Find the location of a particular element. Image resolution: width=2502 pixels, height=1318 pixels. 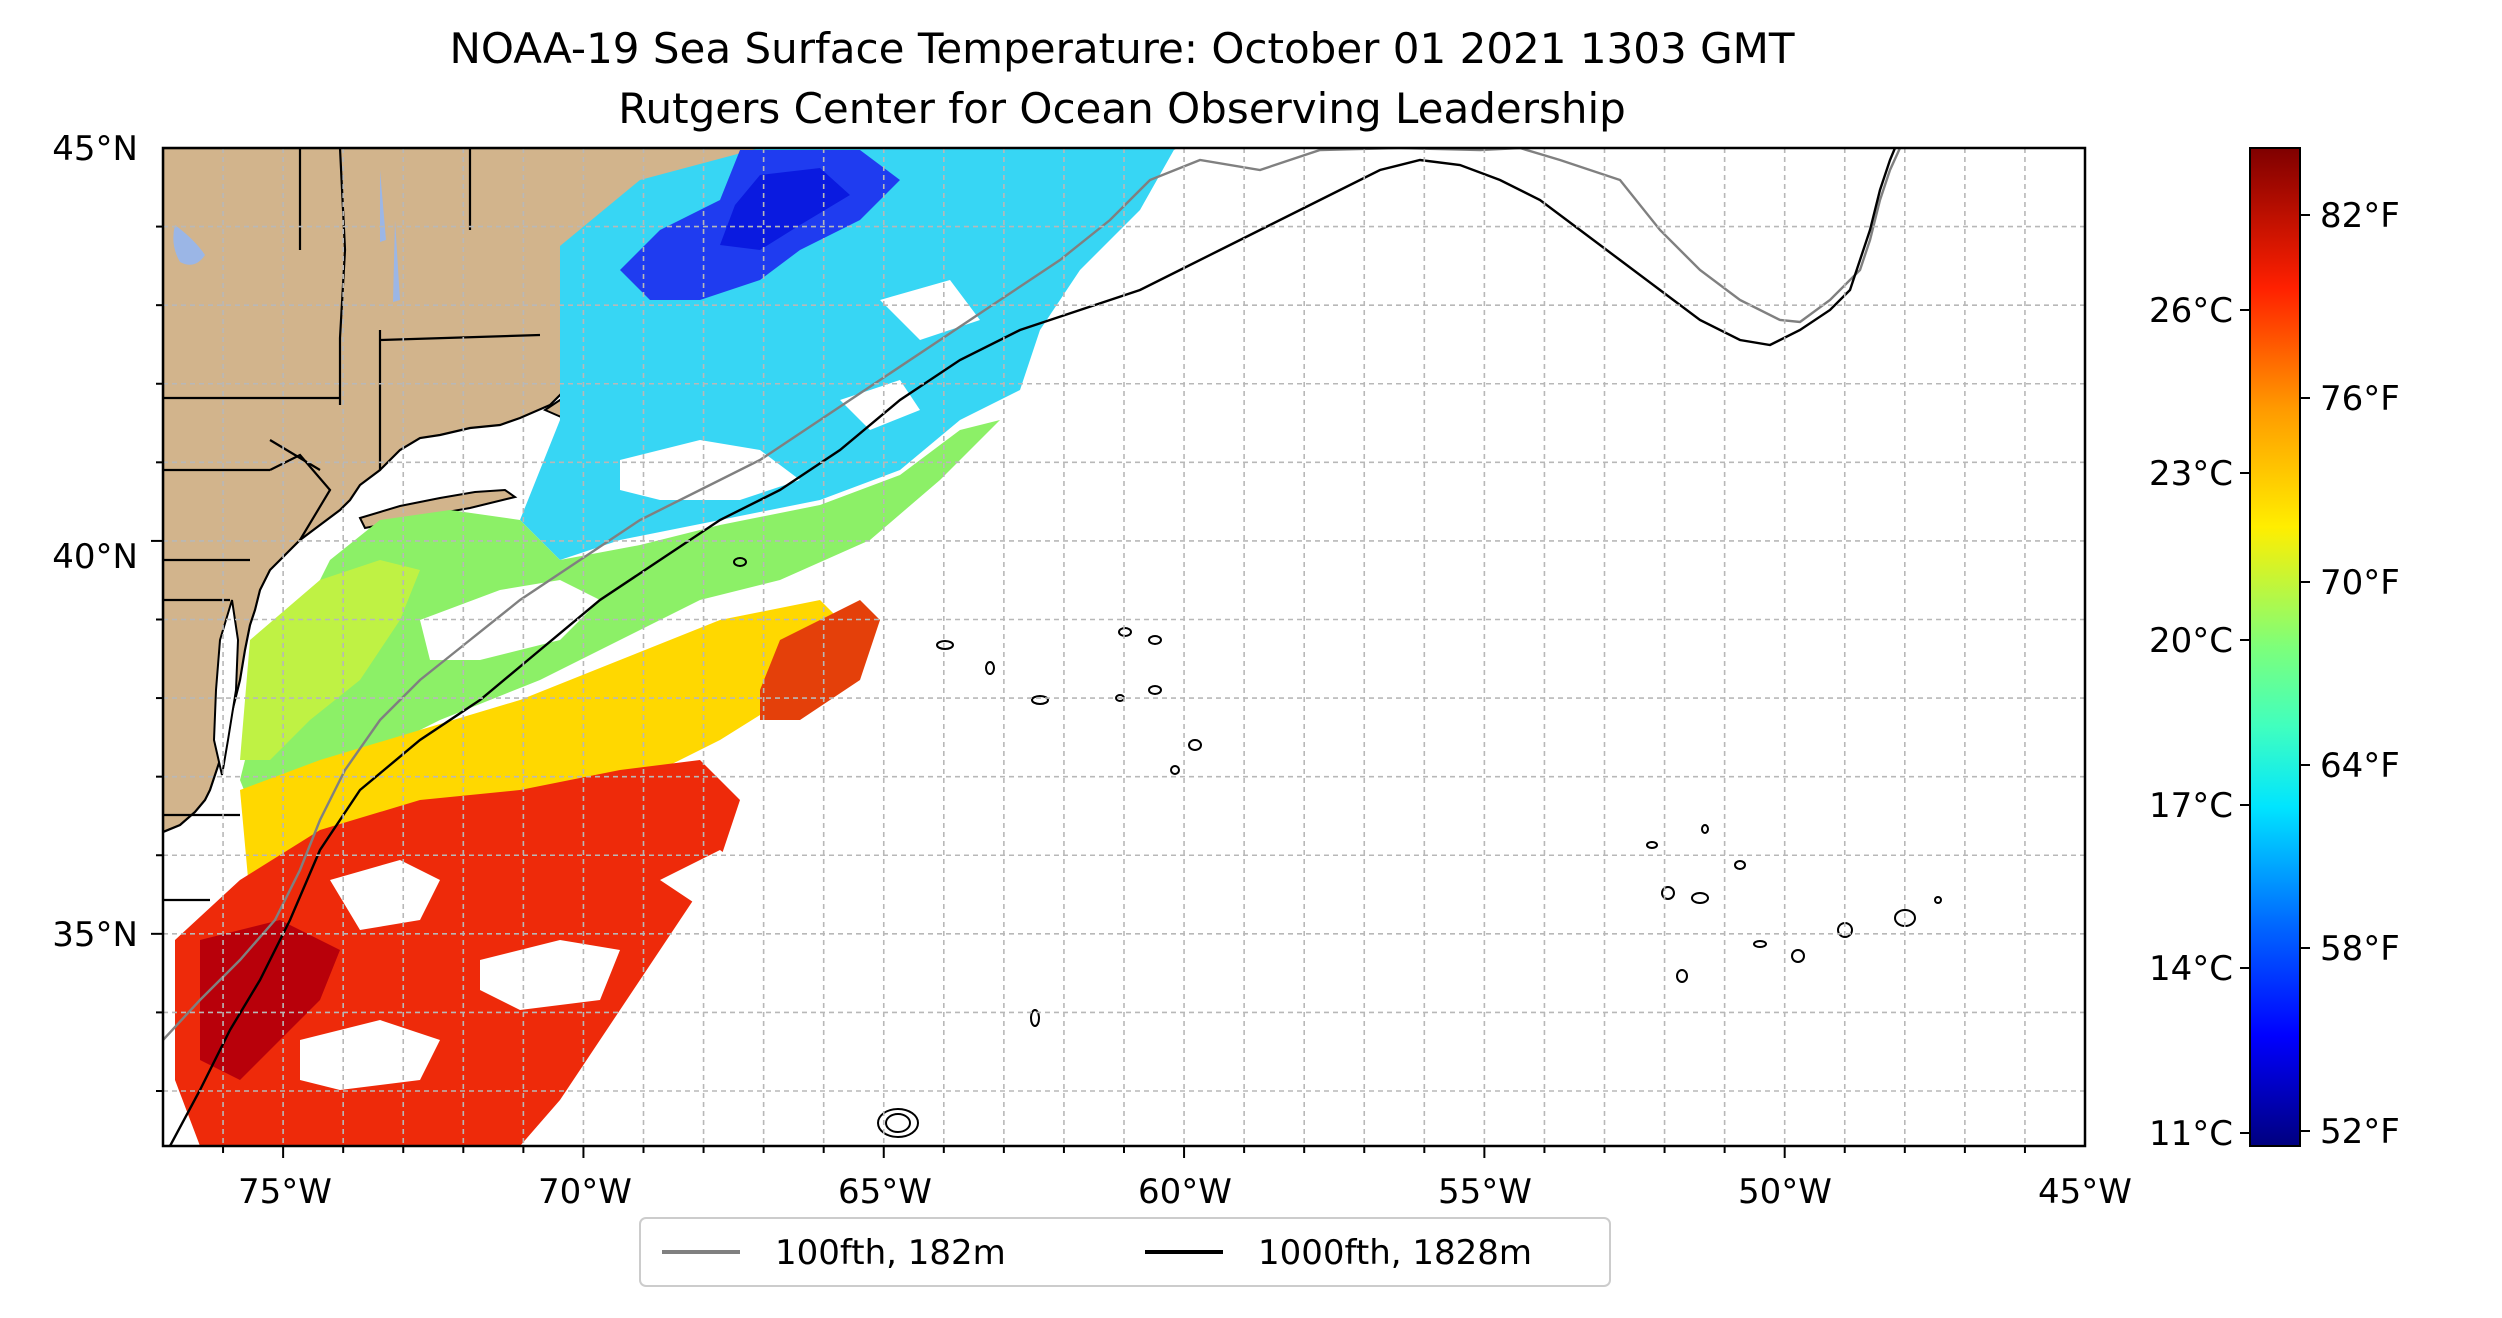

colorbar-fahrenheit-label: 58°F is located at coordinates (2360, 949).